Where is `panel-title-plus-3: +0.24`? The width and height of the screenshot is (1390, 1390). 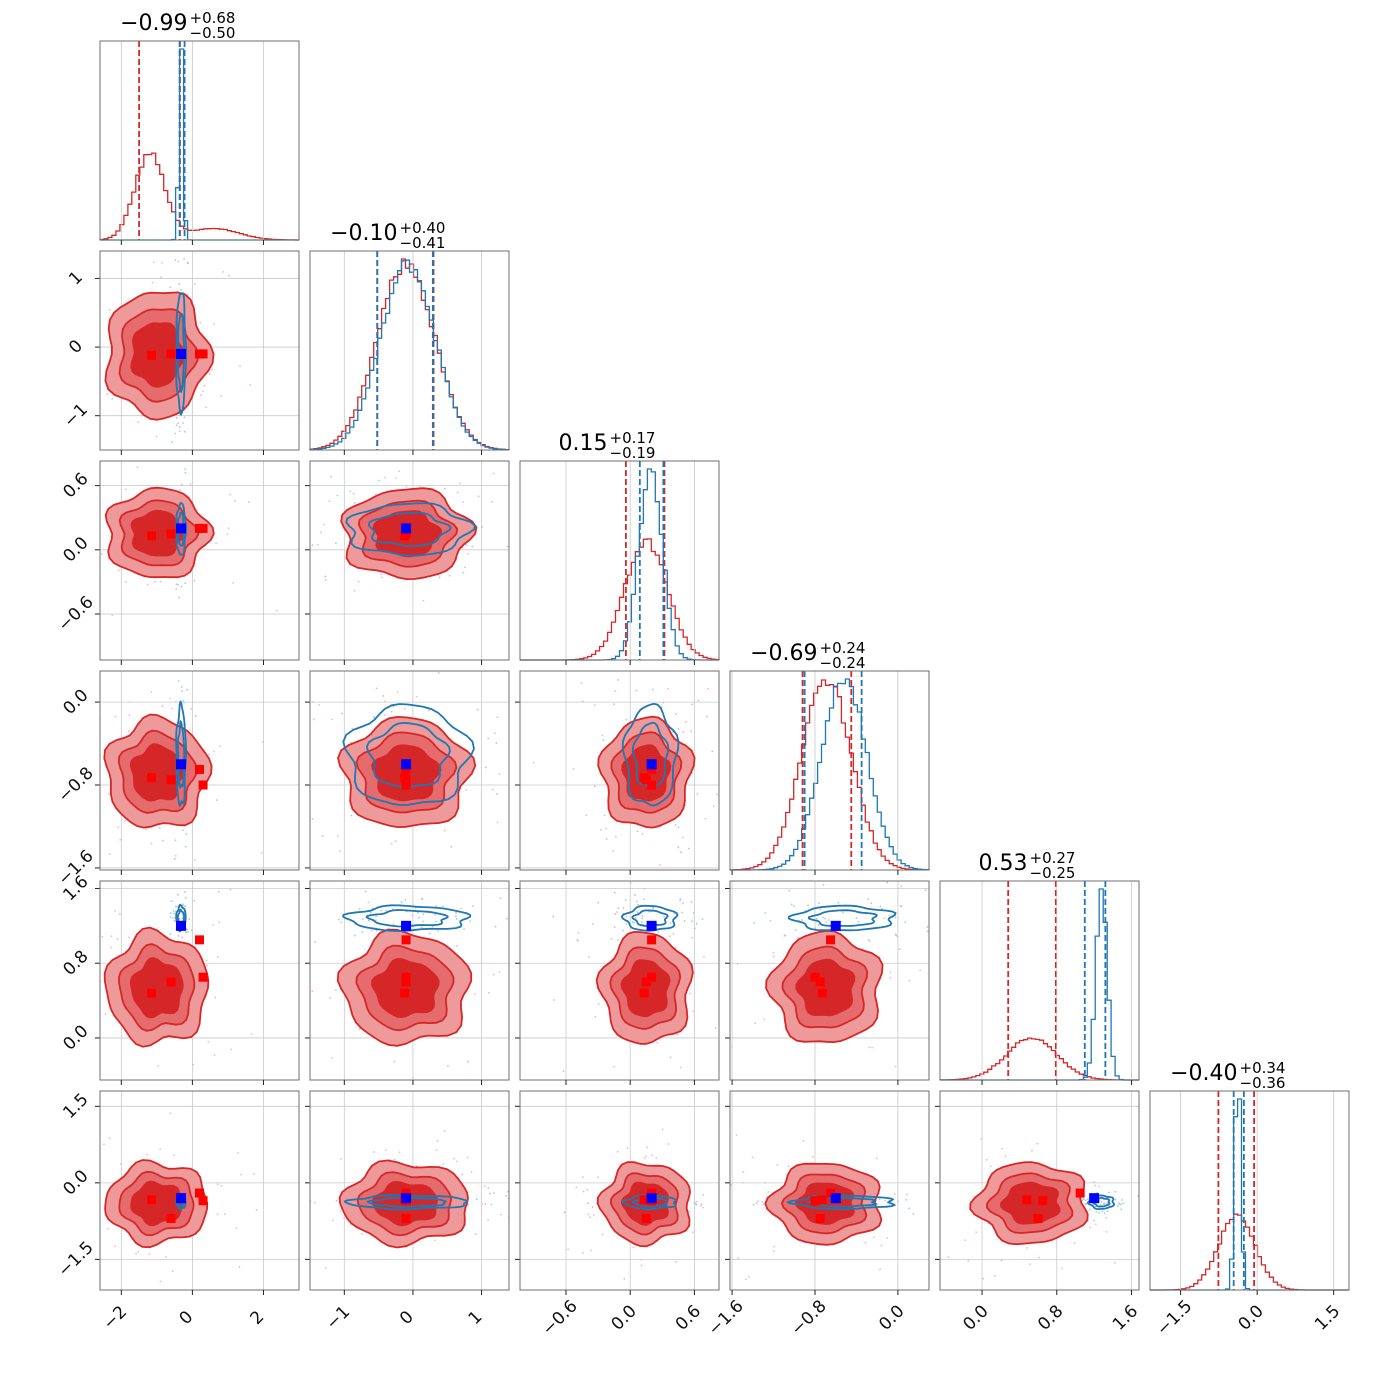
panel-title-plus-3: +0.24 is located at coordinates (843, 648).